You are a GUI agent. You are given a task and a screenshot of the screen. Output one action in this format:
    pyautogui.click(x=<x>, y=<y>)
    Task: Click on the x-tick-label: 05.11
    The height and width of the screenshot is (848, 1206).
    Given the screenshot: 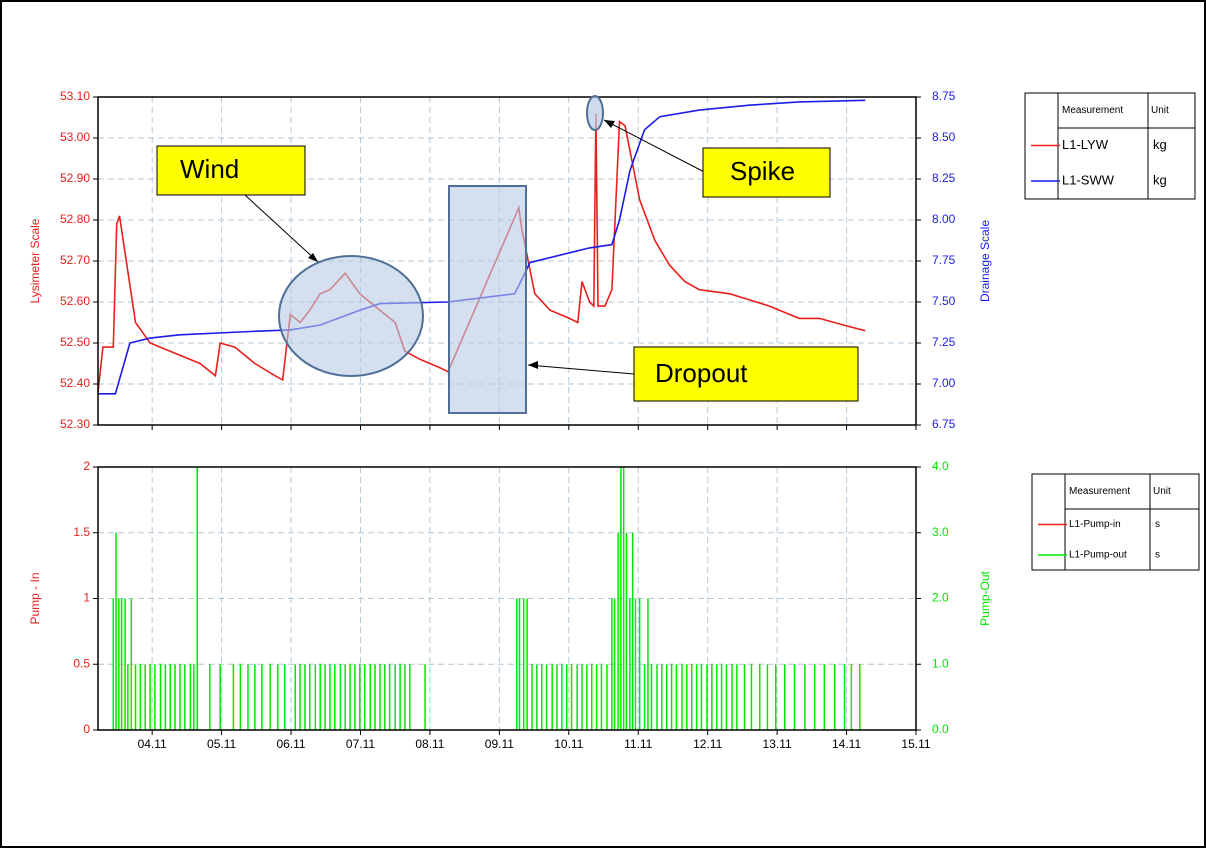 What is the action you would take?
    pyautogui.click(x=221, y=744)
    